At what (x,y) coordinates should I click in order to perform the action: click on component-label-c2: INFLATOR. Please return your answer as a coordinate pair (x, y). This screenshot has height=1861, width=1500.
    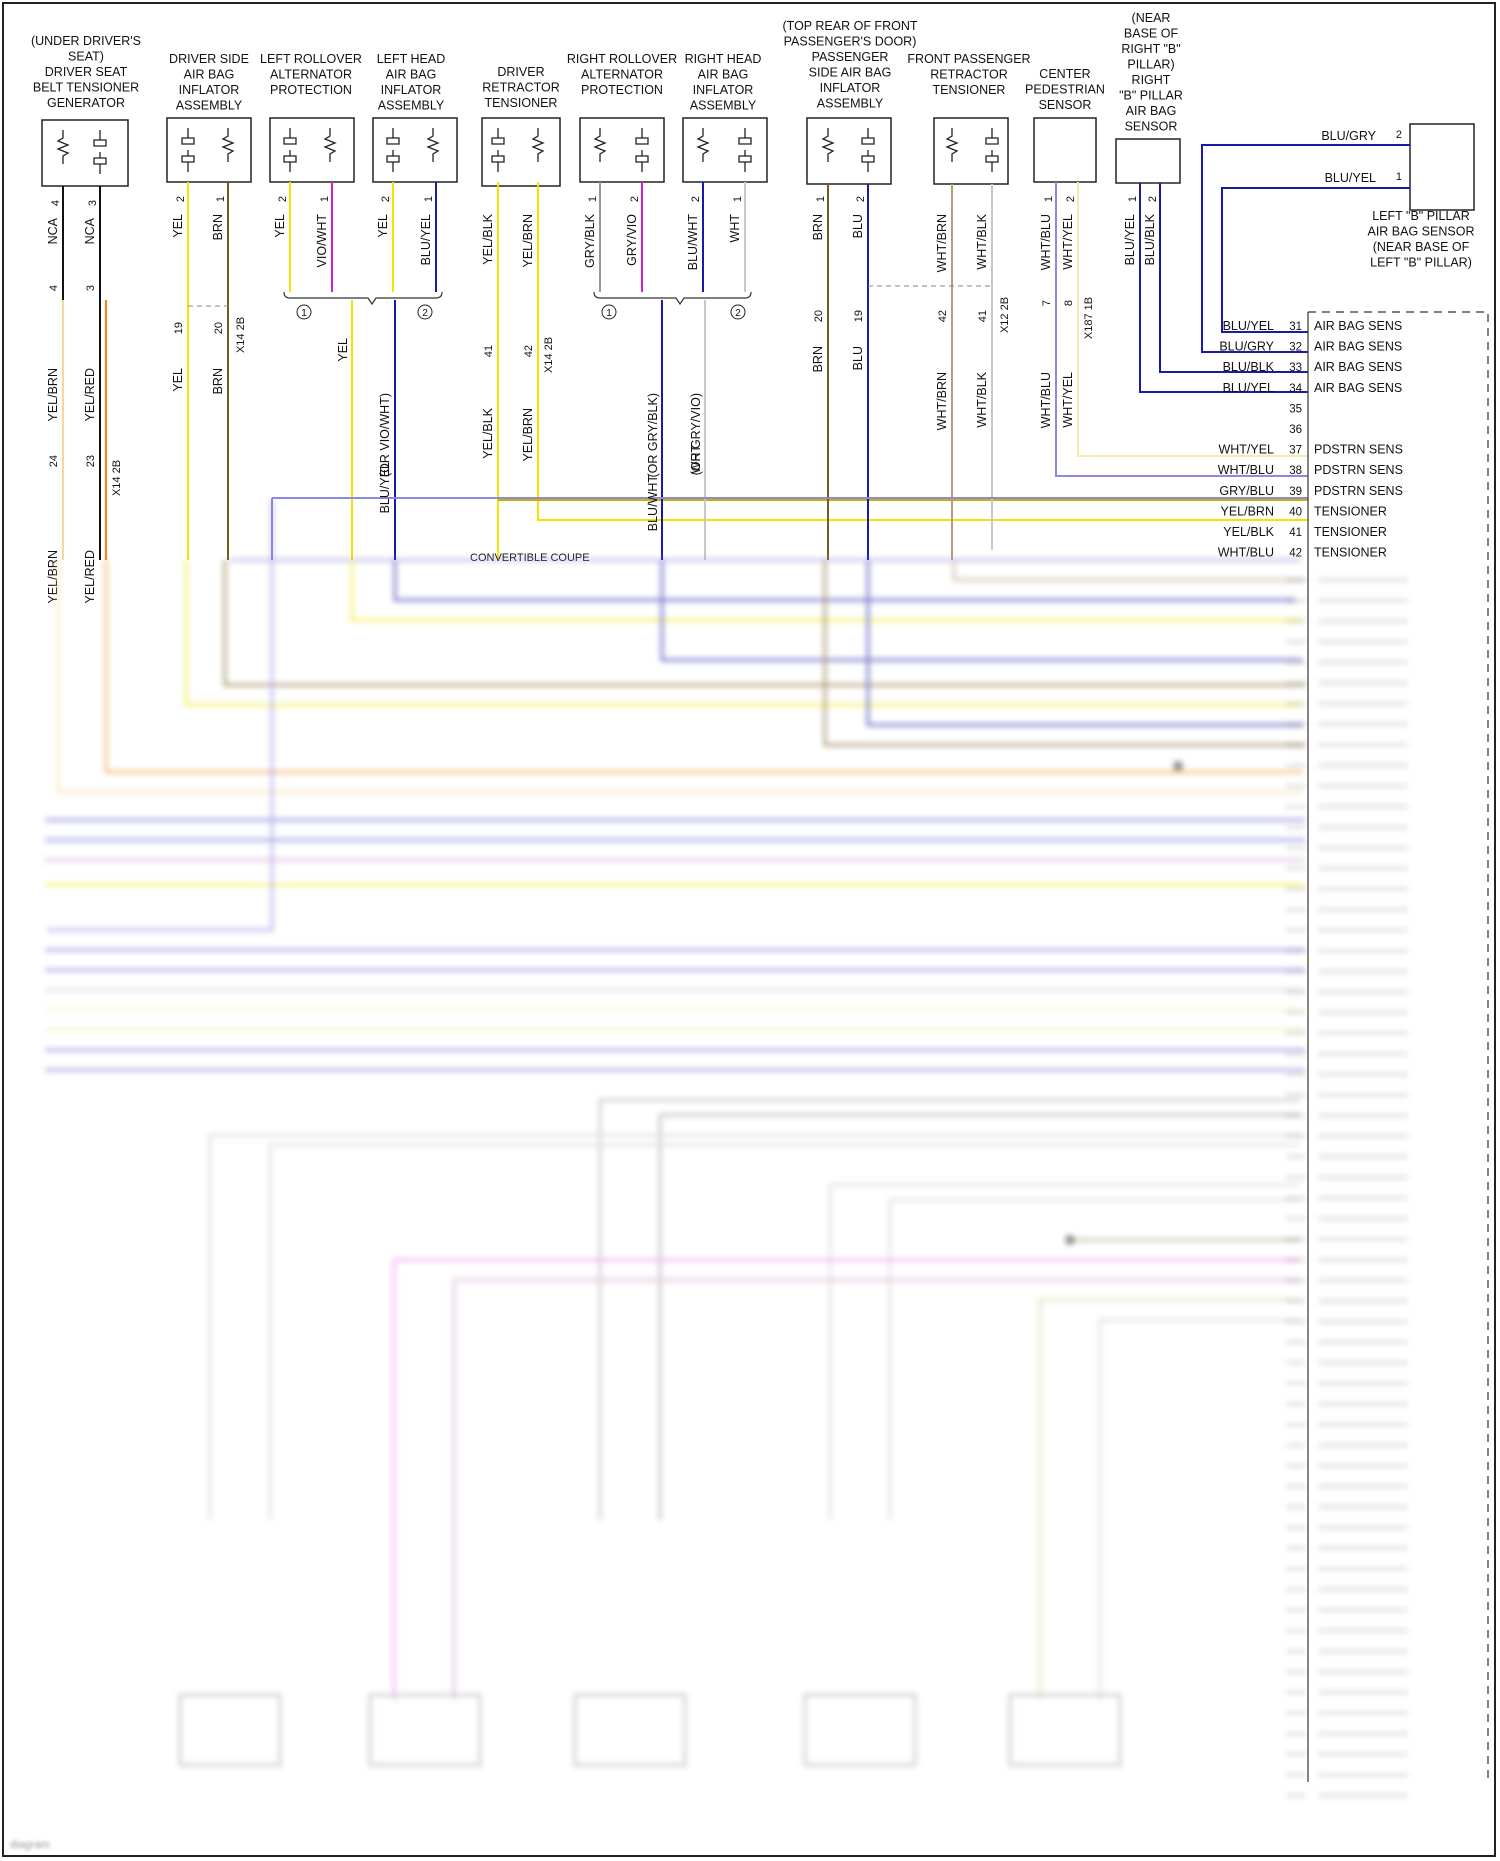
    Looking at the image, I should click on (209, 90).